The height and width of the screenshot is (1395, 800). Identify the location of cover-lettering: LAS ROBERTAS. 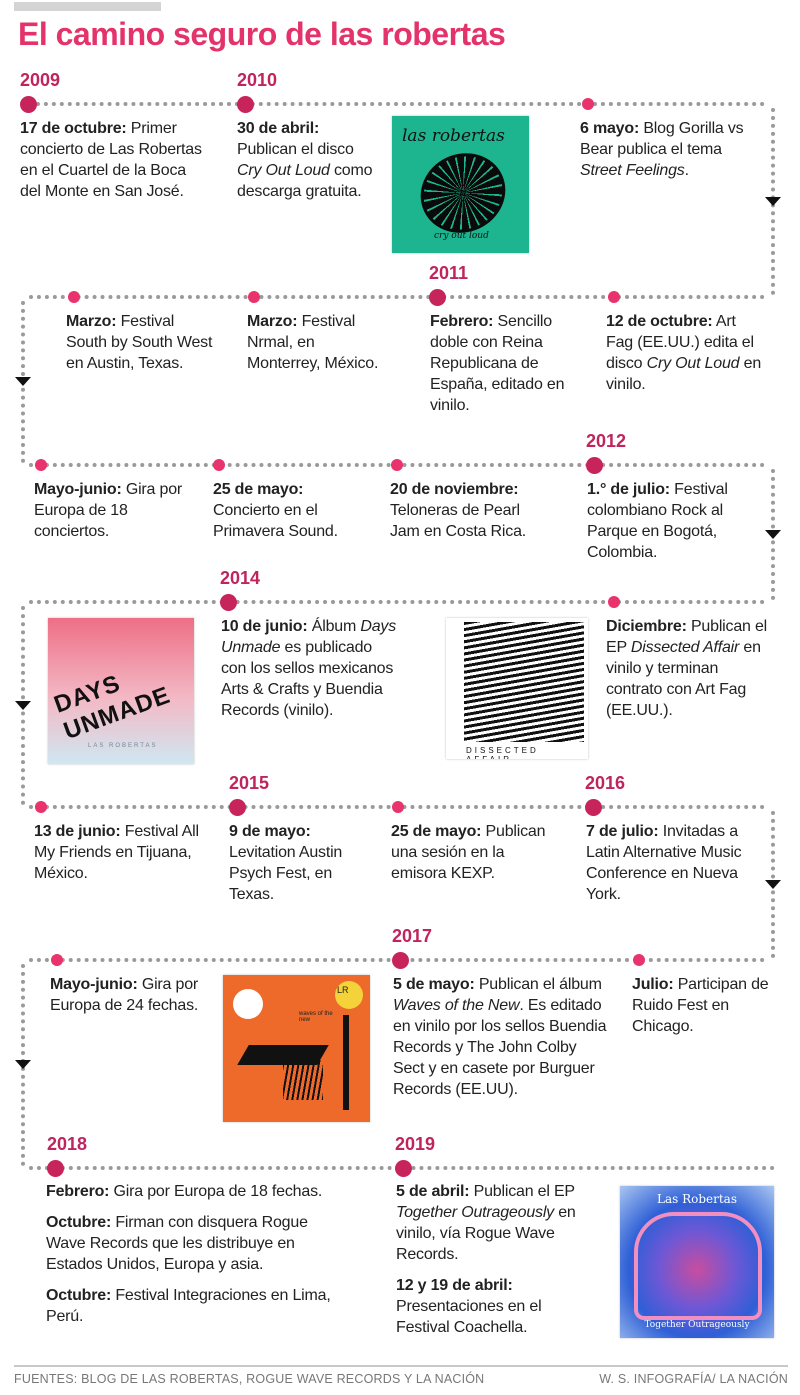
(123, 746).